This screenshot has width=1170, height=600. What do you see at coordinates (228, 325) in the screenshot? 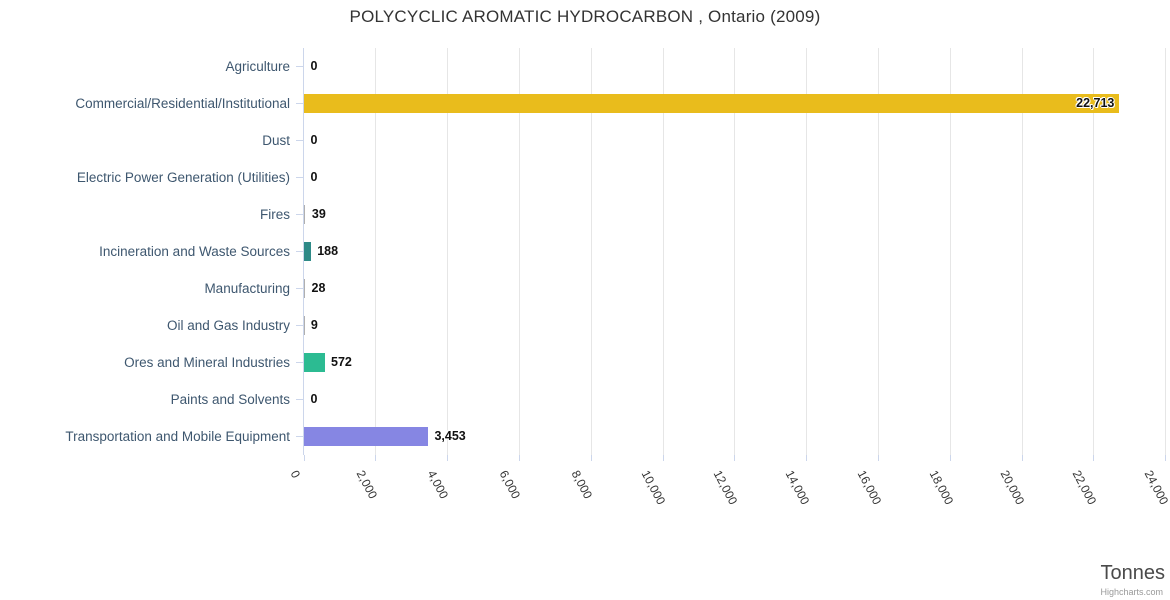
I see `category-label: Oil and Gas Industry` at bounding box center [228, 325].